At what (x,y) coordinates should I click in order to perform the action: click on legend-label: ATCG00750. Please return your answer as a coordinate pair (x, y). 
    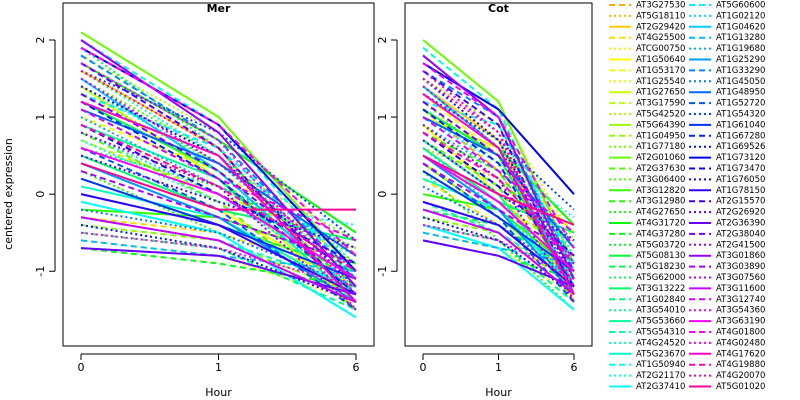
    Looking at the image, I should click on (660, 49).